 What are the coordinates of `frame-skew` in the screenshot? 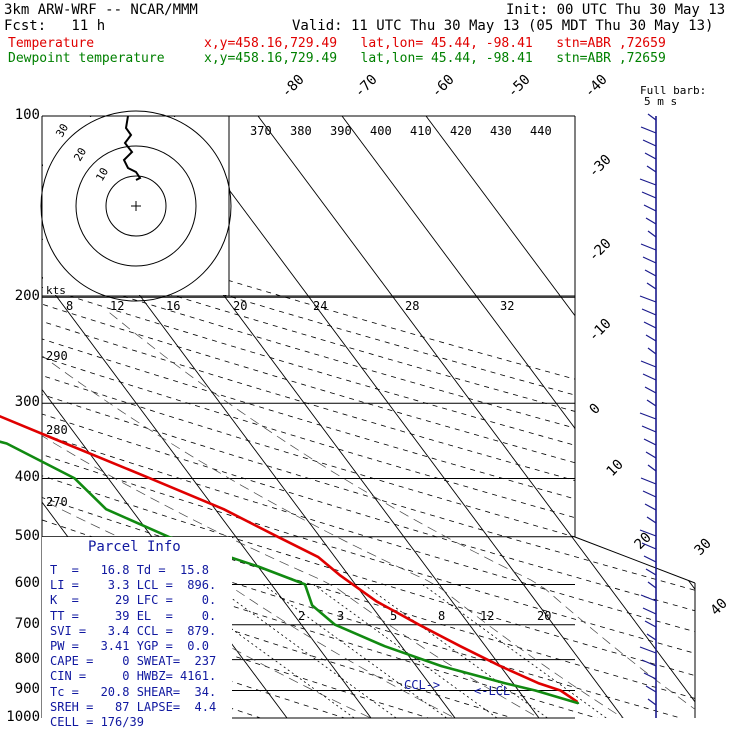 It's located at (635, 560).